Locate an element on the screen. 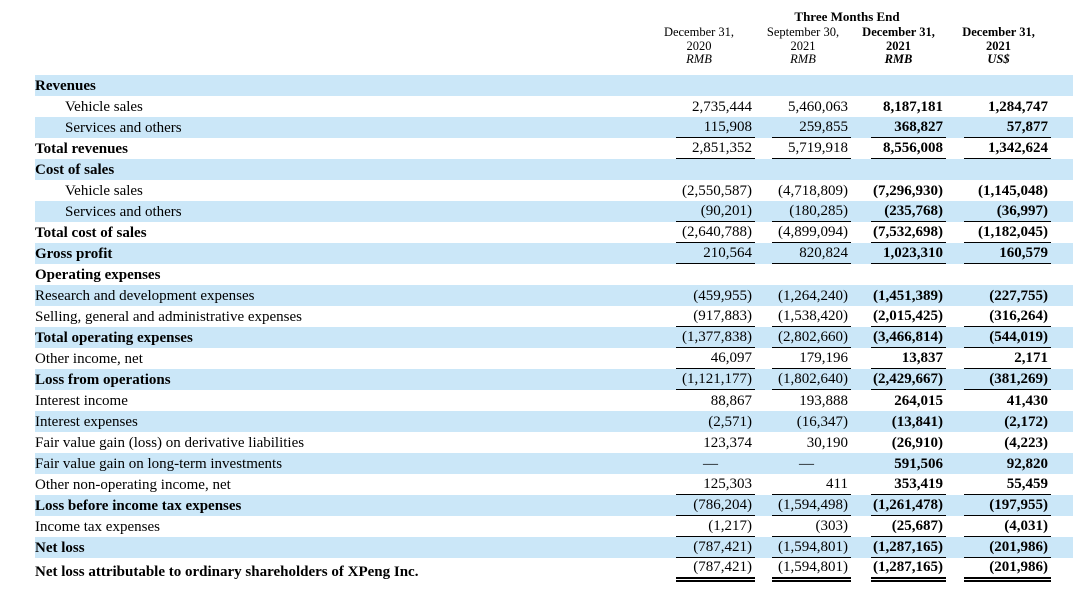 This screenshot has height=600, width=1080. cell-amount: 88,867 is located at coordinates (731, 400).